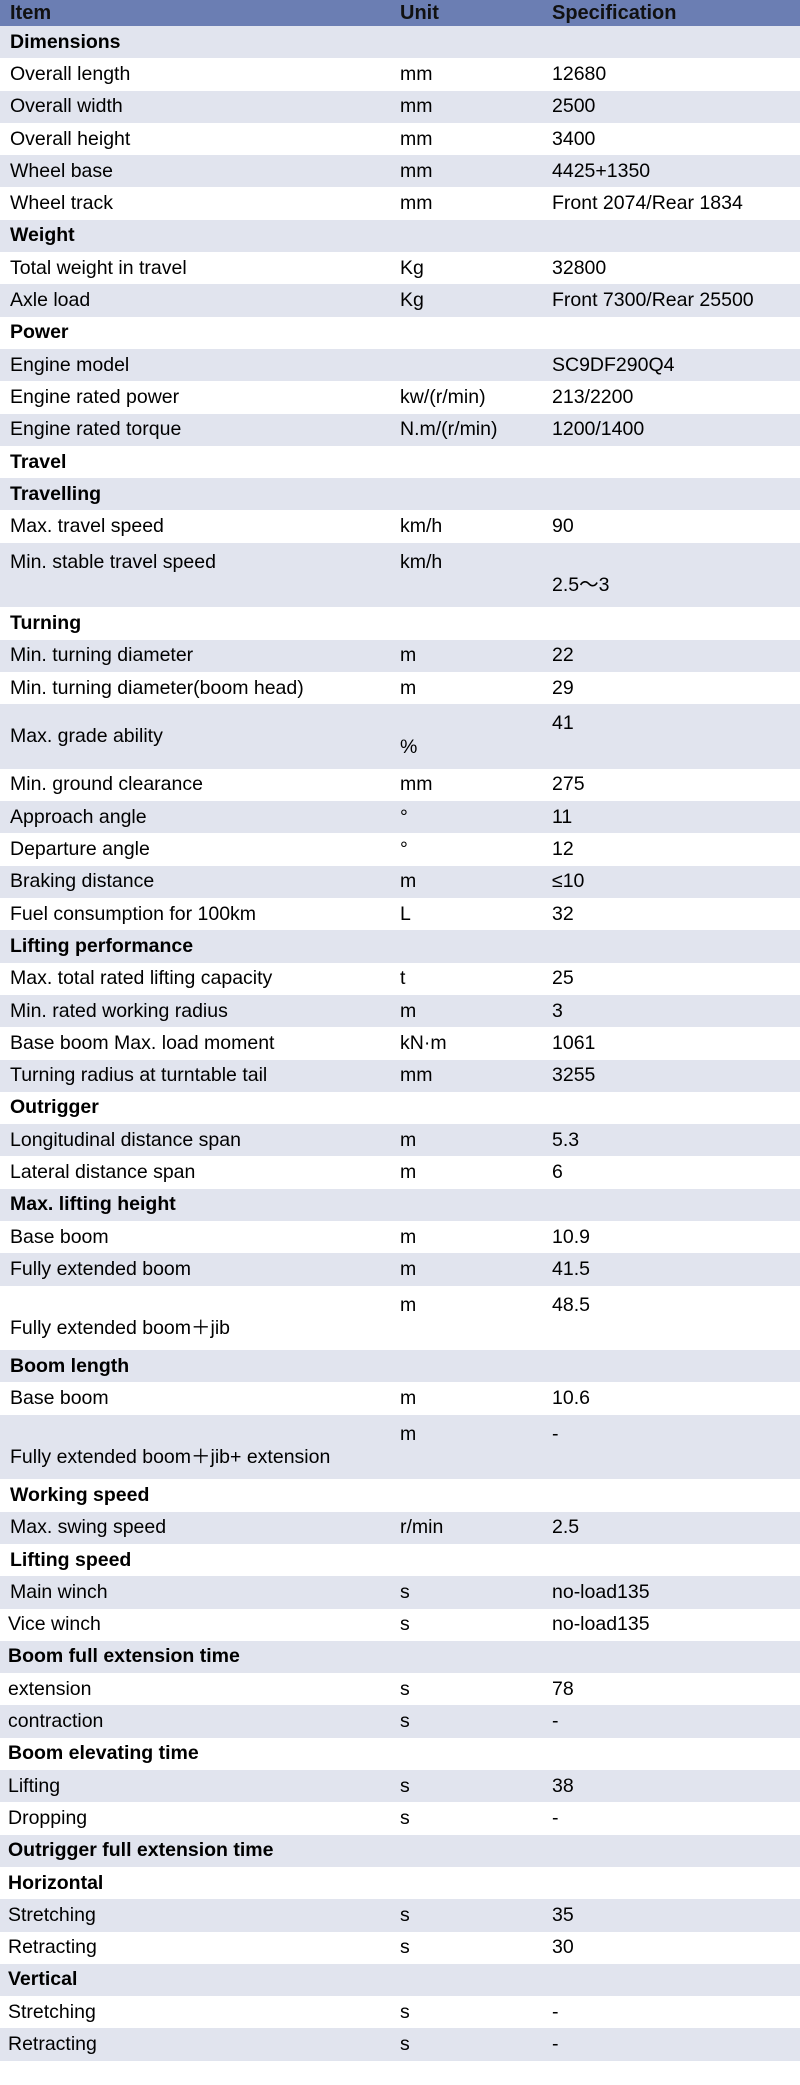  What do you see at coordinates (157, 687) in the screenshot?
I see `item-cell: Min. turning diameter(boom head)` at bounding box center [157, 687].